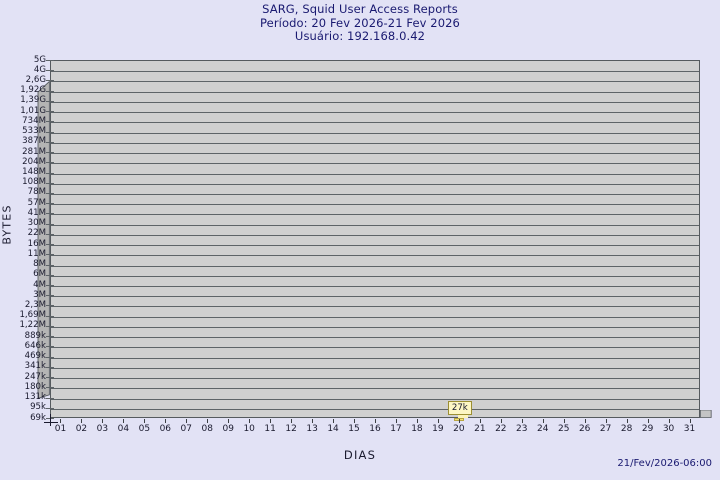 This screenshot has width=720, height=480. What do you see at coordinates (36, 202) in the screenshot?
I see `y-axis-tick-label: 57M` at bounding box center [36, 202].